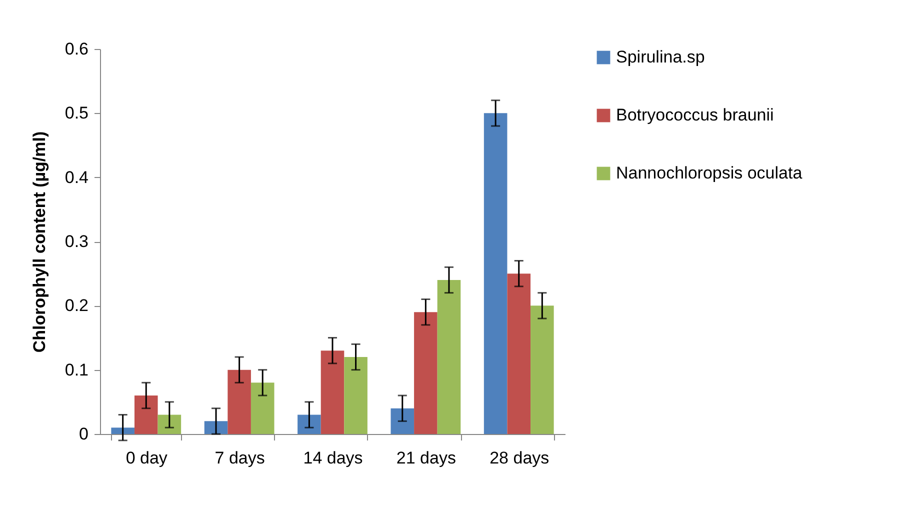 This screenshot has height=519, width=923. What do you see at coordinates (333, 458) in the screenshot?
I see `x-tick-label: 14 days` at bounding box center [333, 458].